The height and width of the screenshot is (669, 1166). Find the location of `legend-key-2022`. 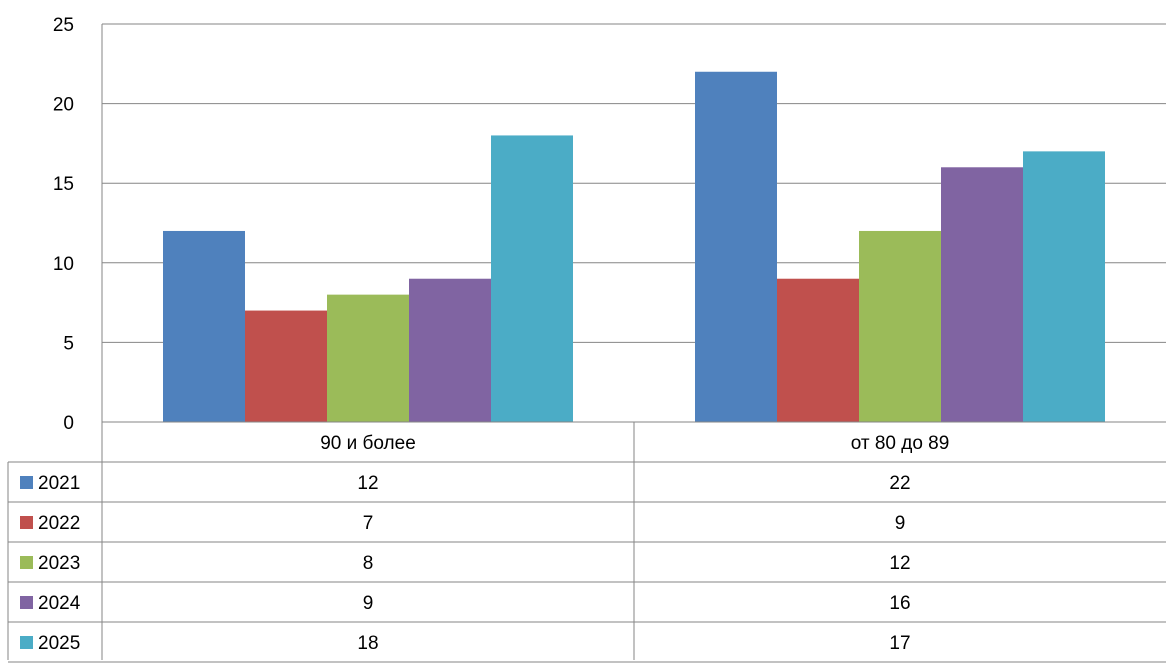

legend-key-2022 is located at coordinates (26, 522).